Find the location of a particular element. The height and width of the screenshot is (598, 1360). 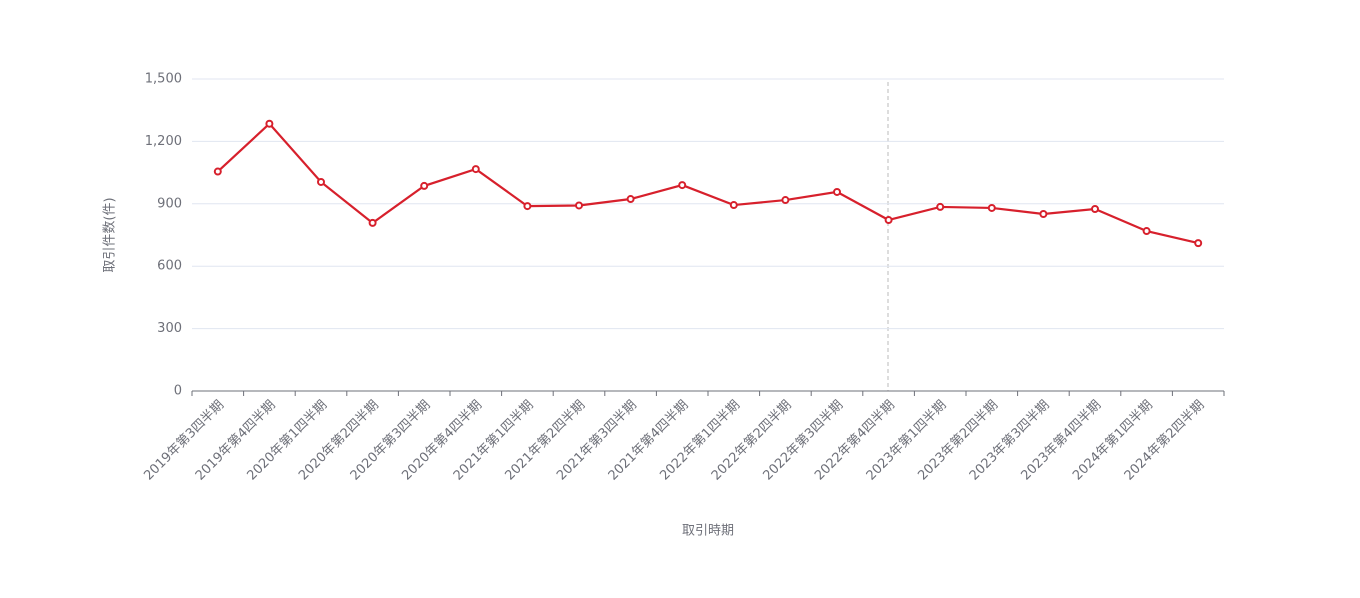

y-axis-title: 取引件数(件) is located at coordinates (110, 234).